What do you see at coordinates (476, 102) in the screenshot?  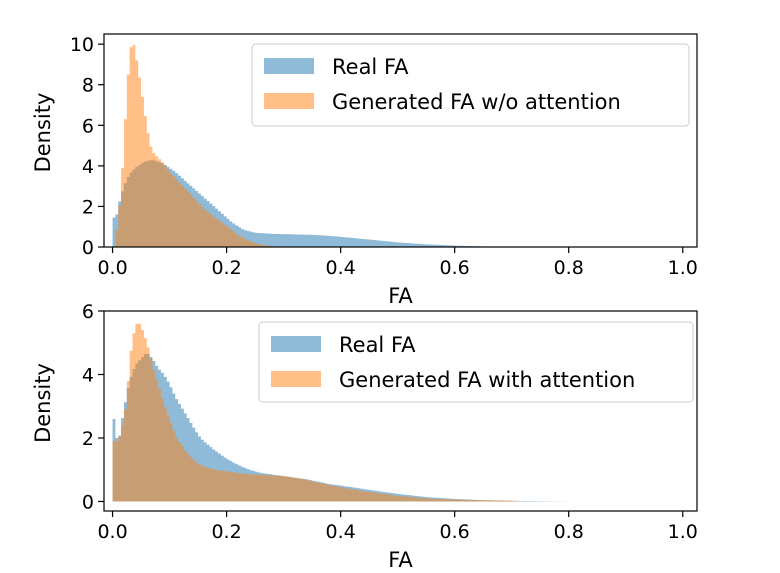 I see `legend-label: Generated FA w/o attention` at bounding box center [476, 102].